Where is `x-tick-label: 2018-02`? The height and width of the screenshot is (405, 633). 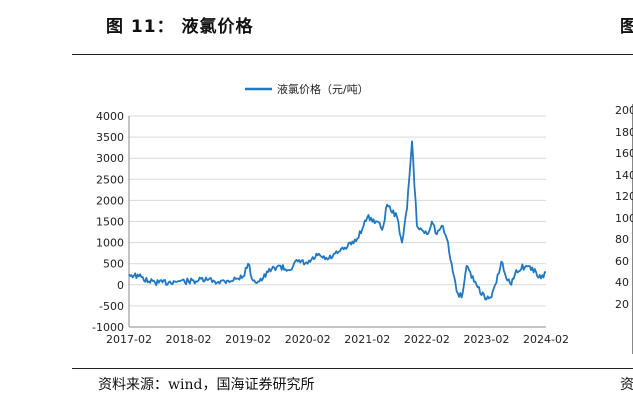 x-tick-label: 2018-02 is located at coordinates (189, 339).